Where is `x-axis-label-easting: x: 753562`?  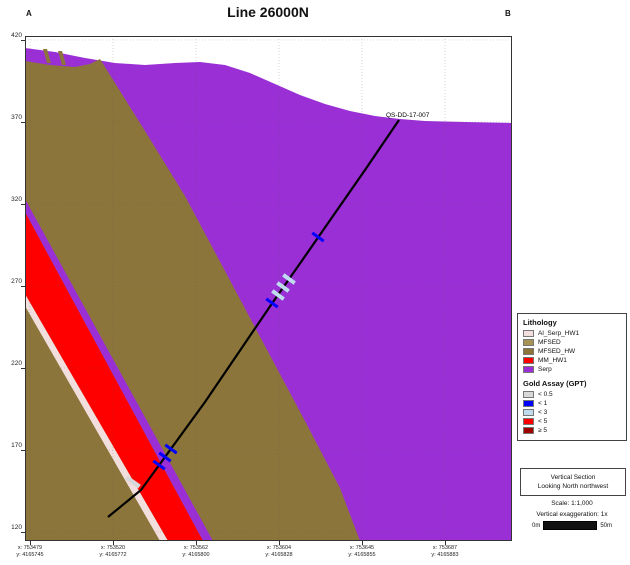
x-axis-label-easting: x: 753562 is located at coordinates (196, 548).